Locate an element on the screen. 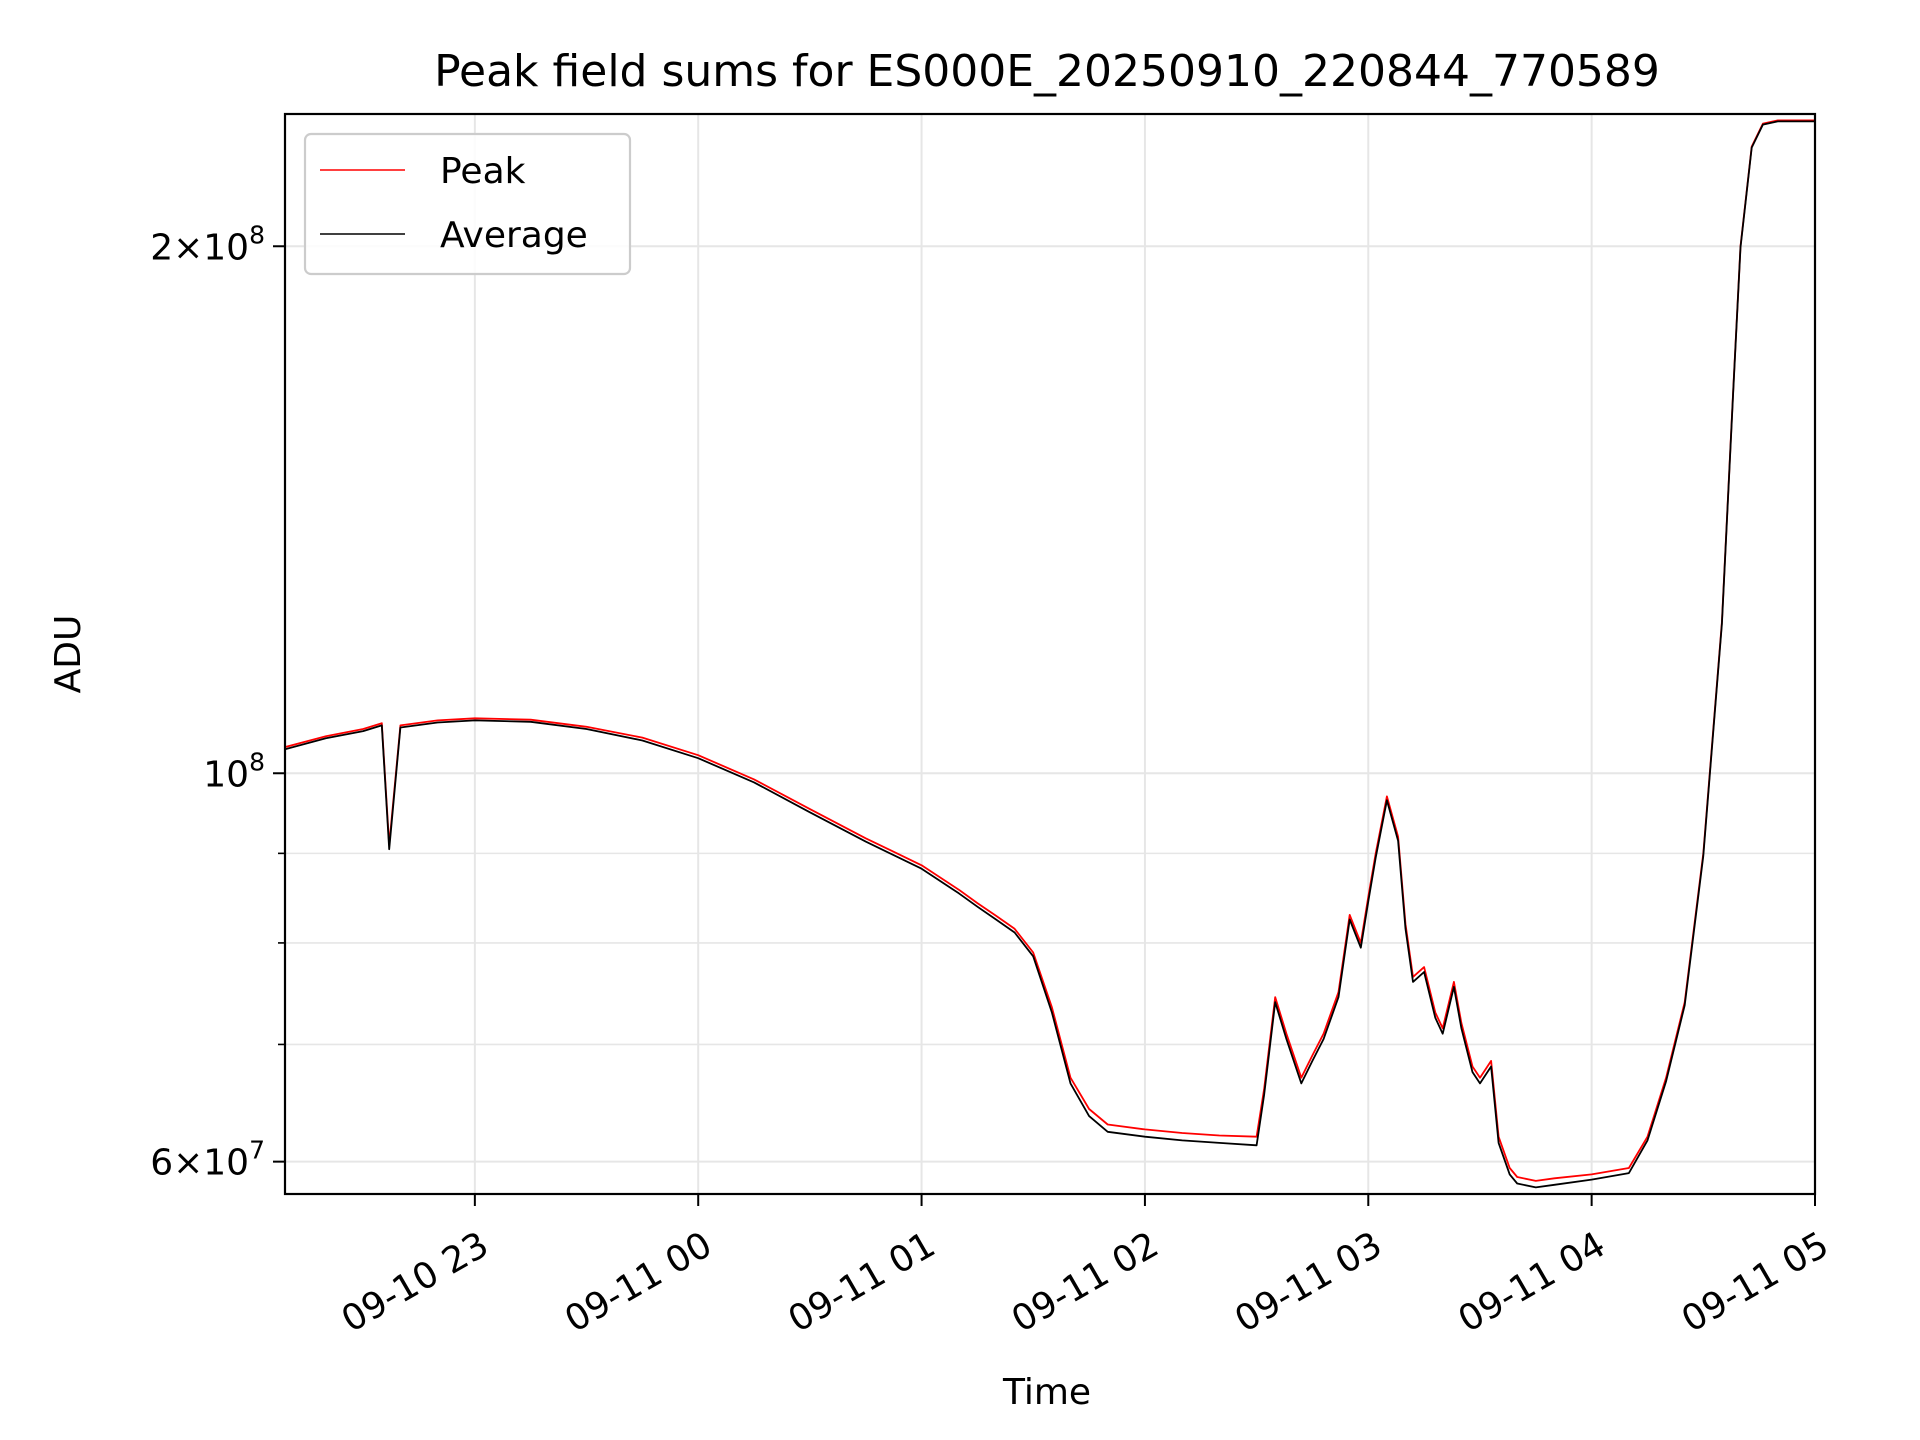 The width and height of the screenshot is (1920, 1440). y-axis-label: ADU is located at coordinates (68, 654).